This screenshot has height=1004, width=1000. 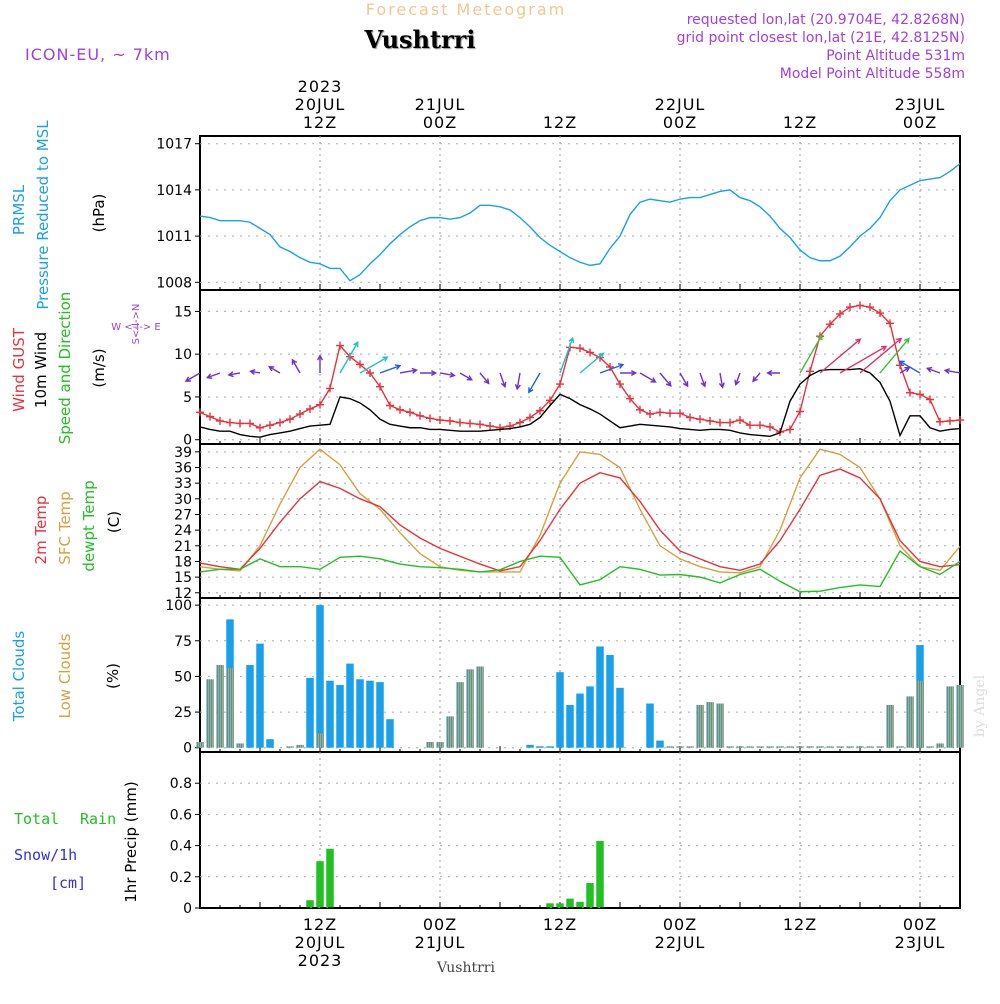 I want to click on ytick-label: 0.8, so click(x=181, y=784).